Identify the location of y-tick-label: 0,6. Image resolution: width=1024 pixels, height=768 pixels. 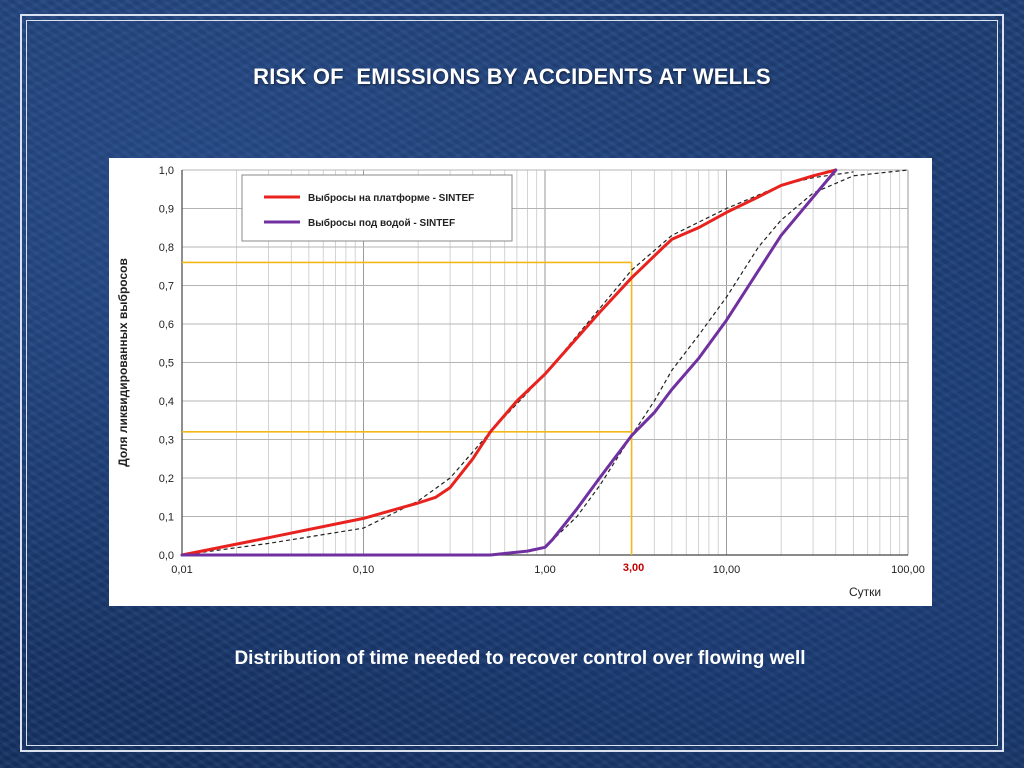
(166, 325).